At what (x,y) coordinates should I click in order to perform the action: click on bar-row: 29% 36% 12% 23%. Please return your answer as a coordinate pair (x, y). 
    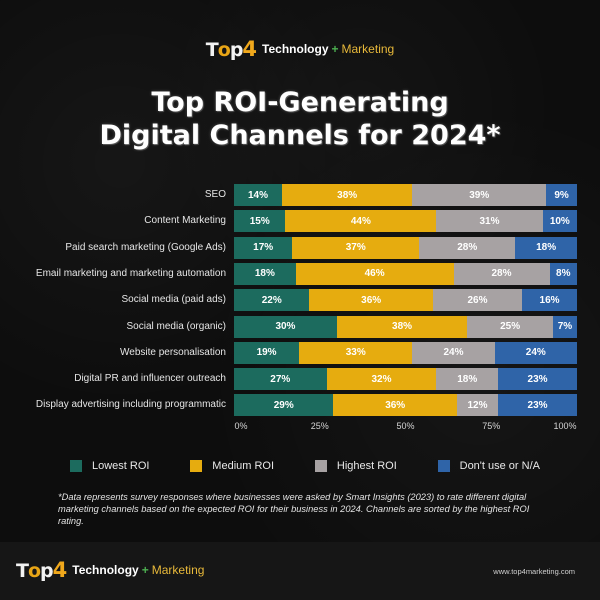
    Looking at the image, I should click on (405, 405).